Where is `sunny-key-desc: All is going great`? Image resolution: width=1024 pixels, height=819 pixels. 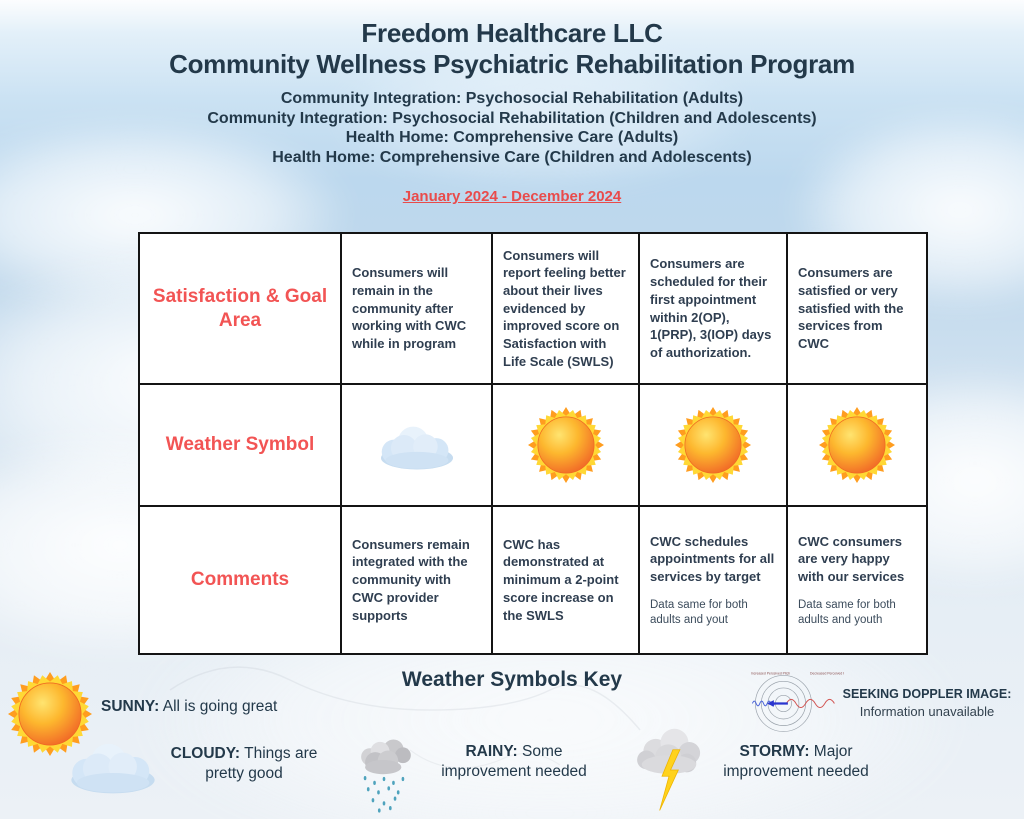
sunny-key-desc: All is going great is located at coordinates (220, 706).